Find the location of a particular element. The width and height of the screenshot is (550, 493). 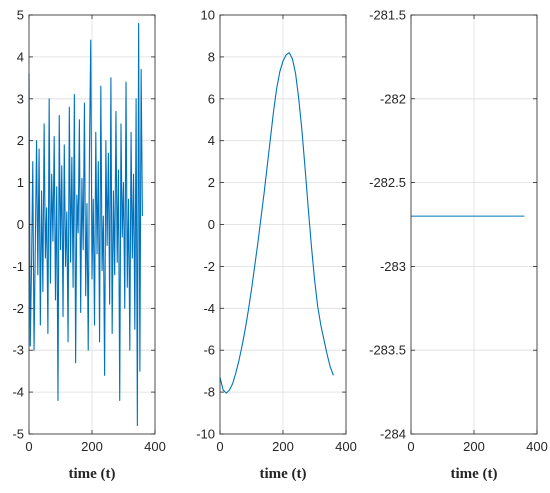

y-tick-label: -281.5 is located at coordinates (387, 15).